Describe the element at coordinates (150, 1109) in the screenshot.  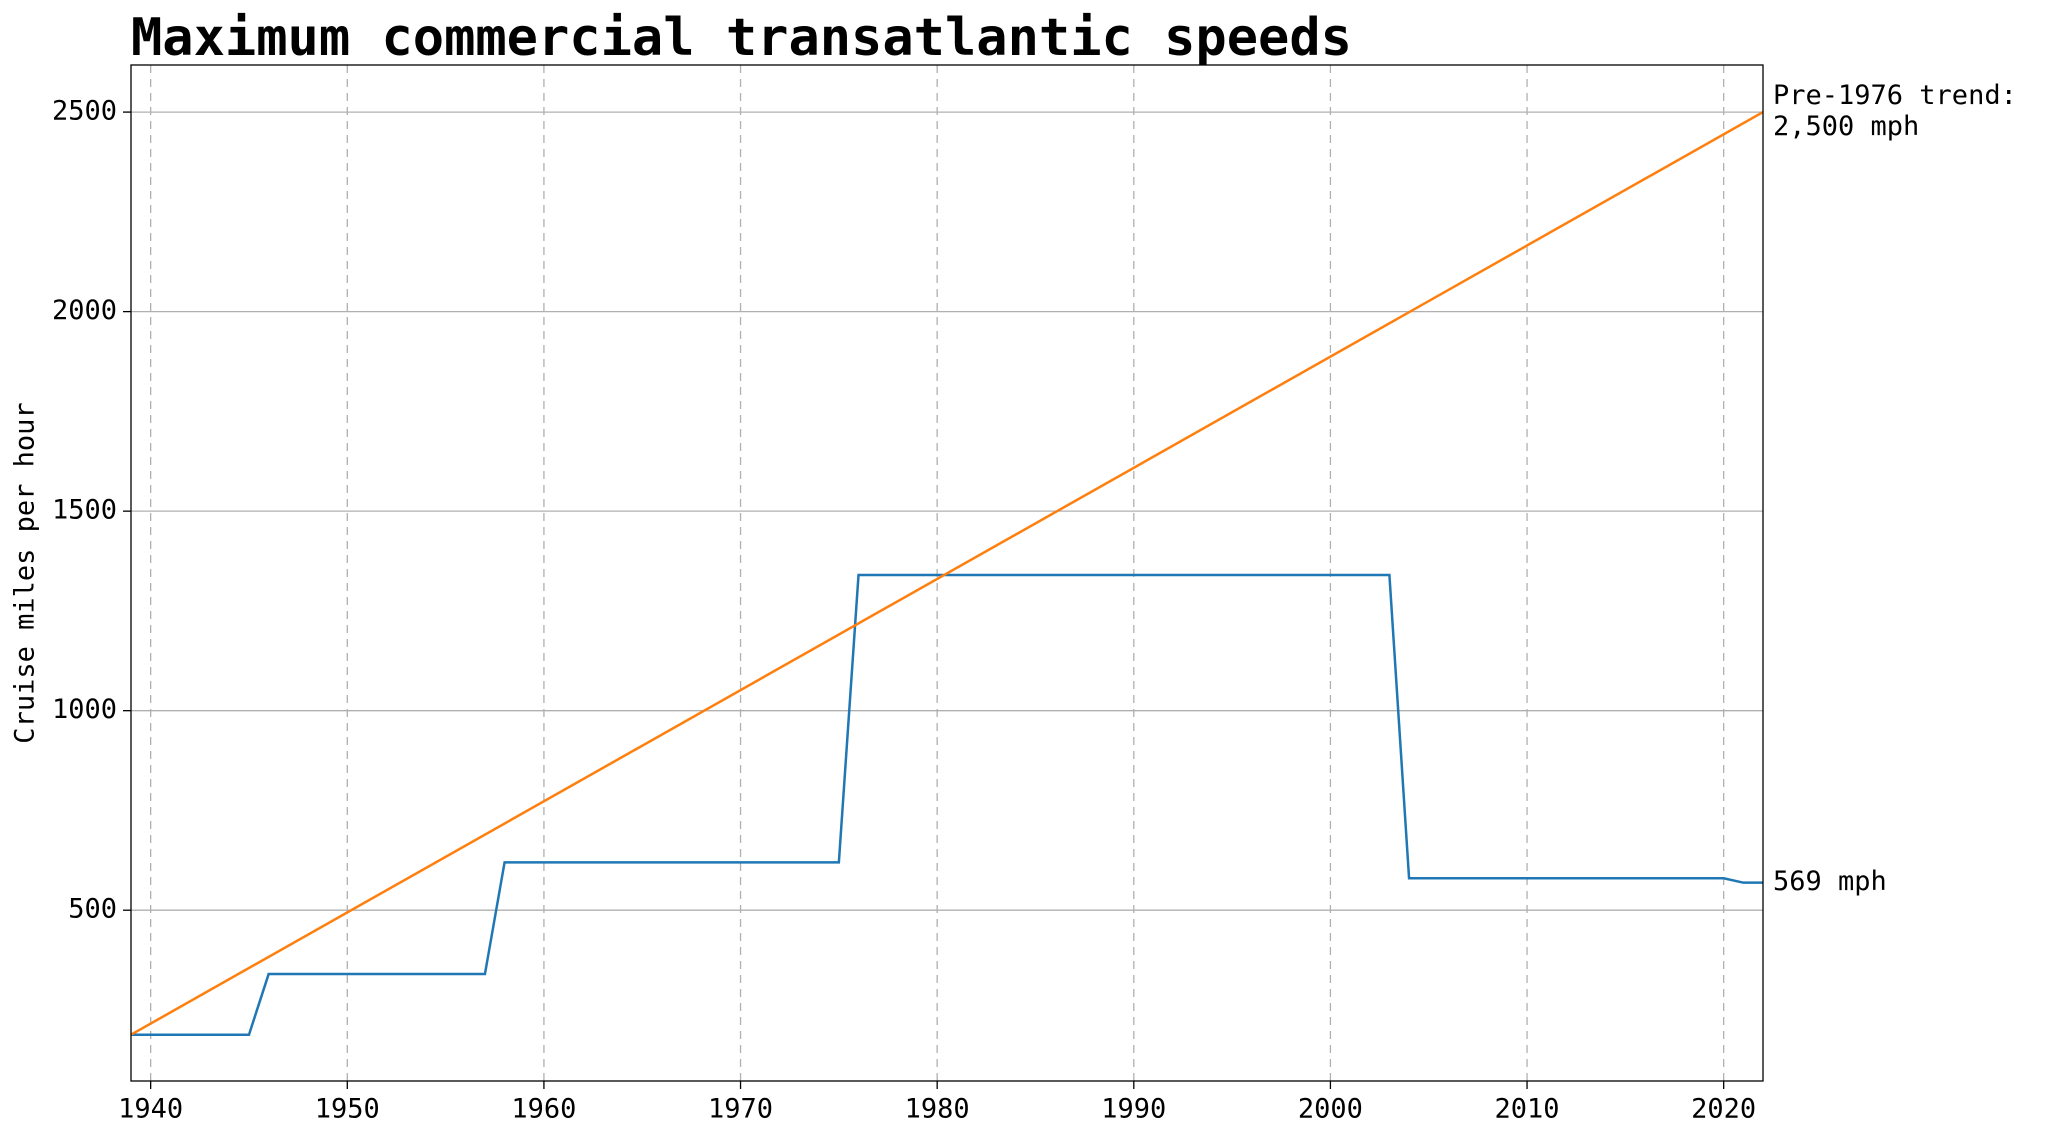
I see `x-tick-label: 1940` at that location.